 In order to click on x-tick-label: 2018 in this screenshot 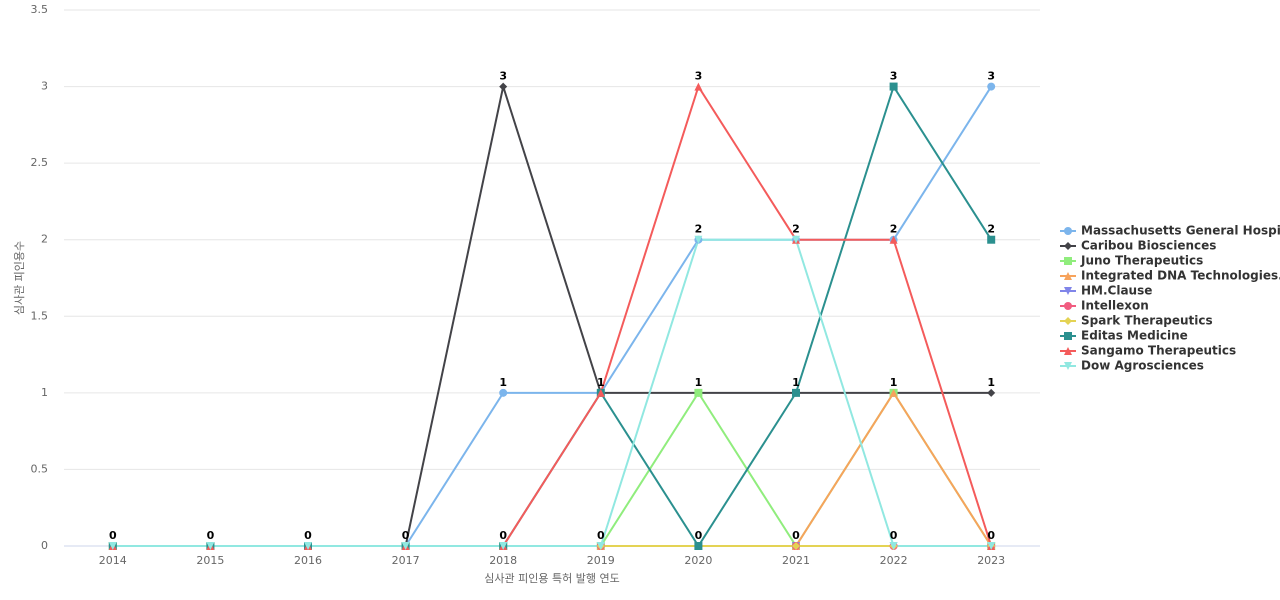, I will do `click(503, 560)`.